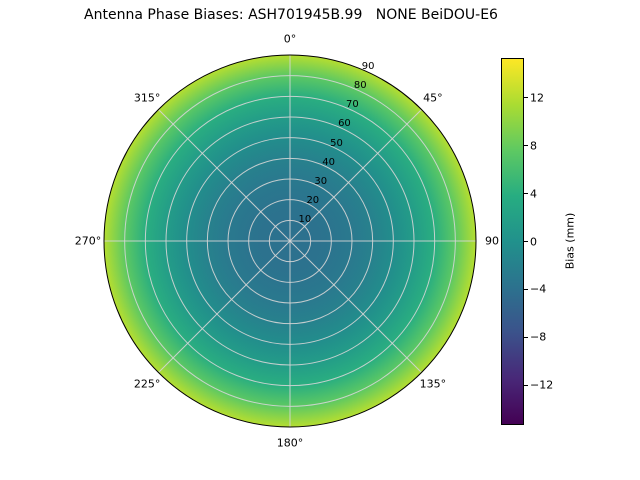  Describe the element at coordinates (538, 289) in the screenshot. I see `colorbar-tick-label: −4` at that location.